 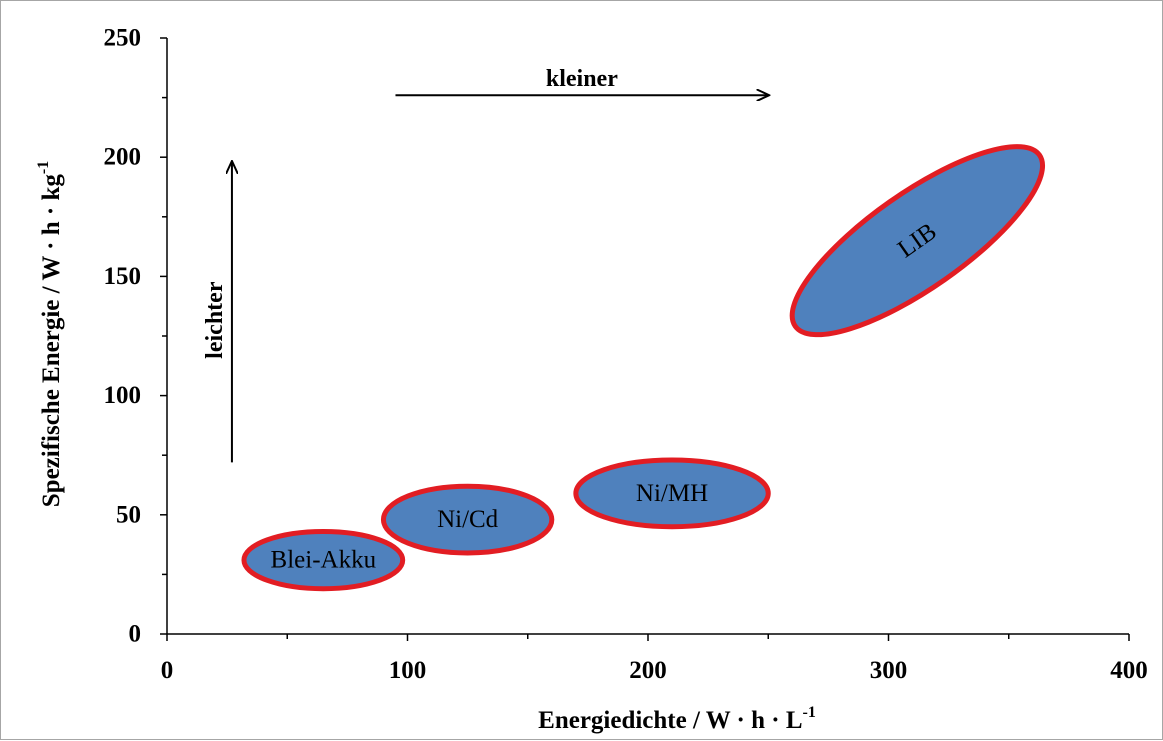 What do you see at coordinates (123, 276) in the screenshot?
I see `y-tick-label: 150` at bounding box center [123, 276].